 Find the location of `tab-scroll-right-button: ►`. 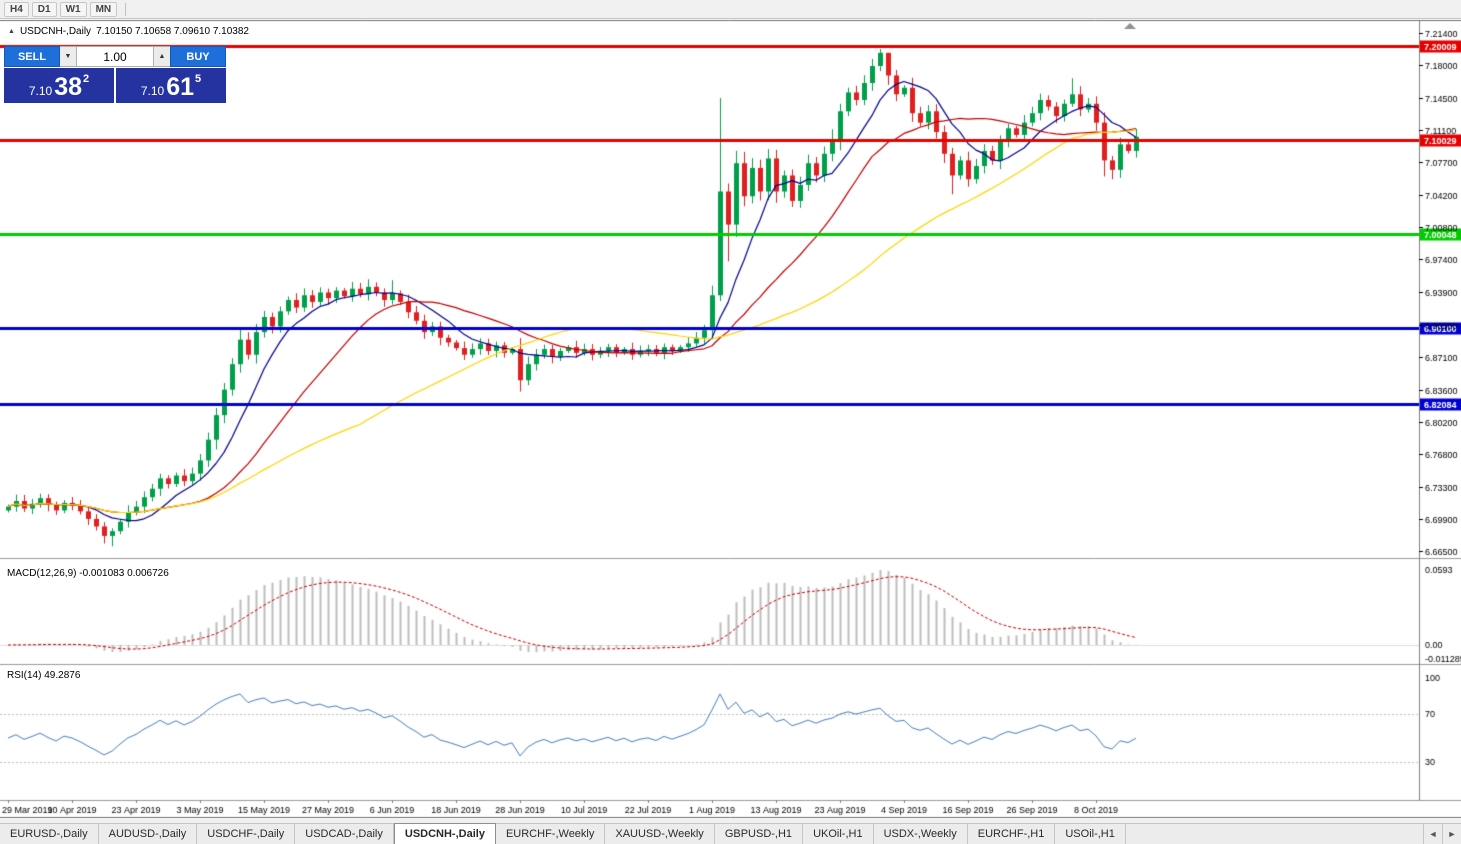

tab-scroll-right-button: ► is located at coordinates (1451, 834).